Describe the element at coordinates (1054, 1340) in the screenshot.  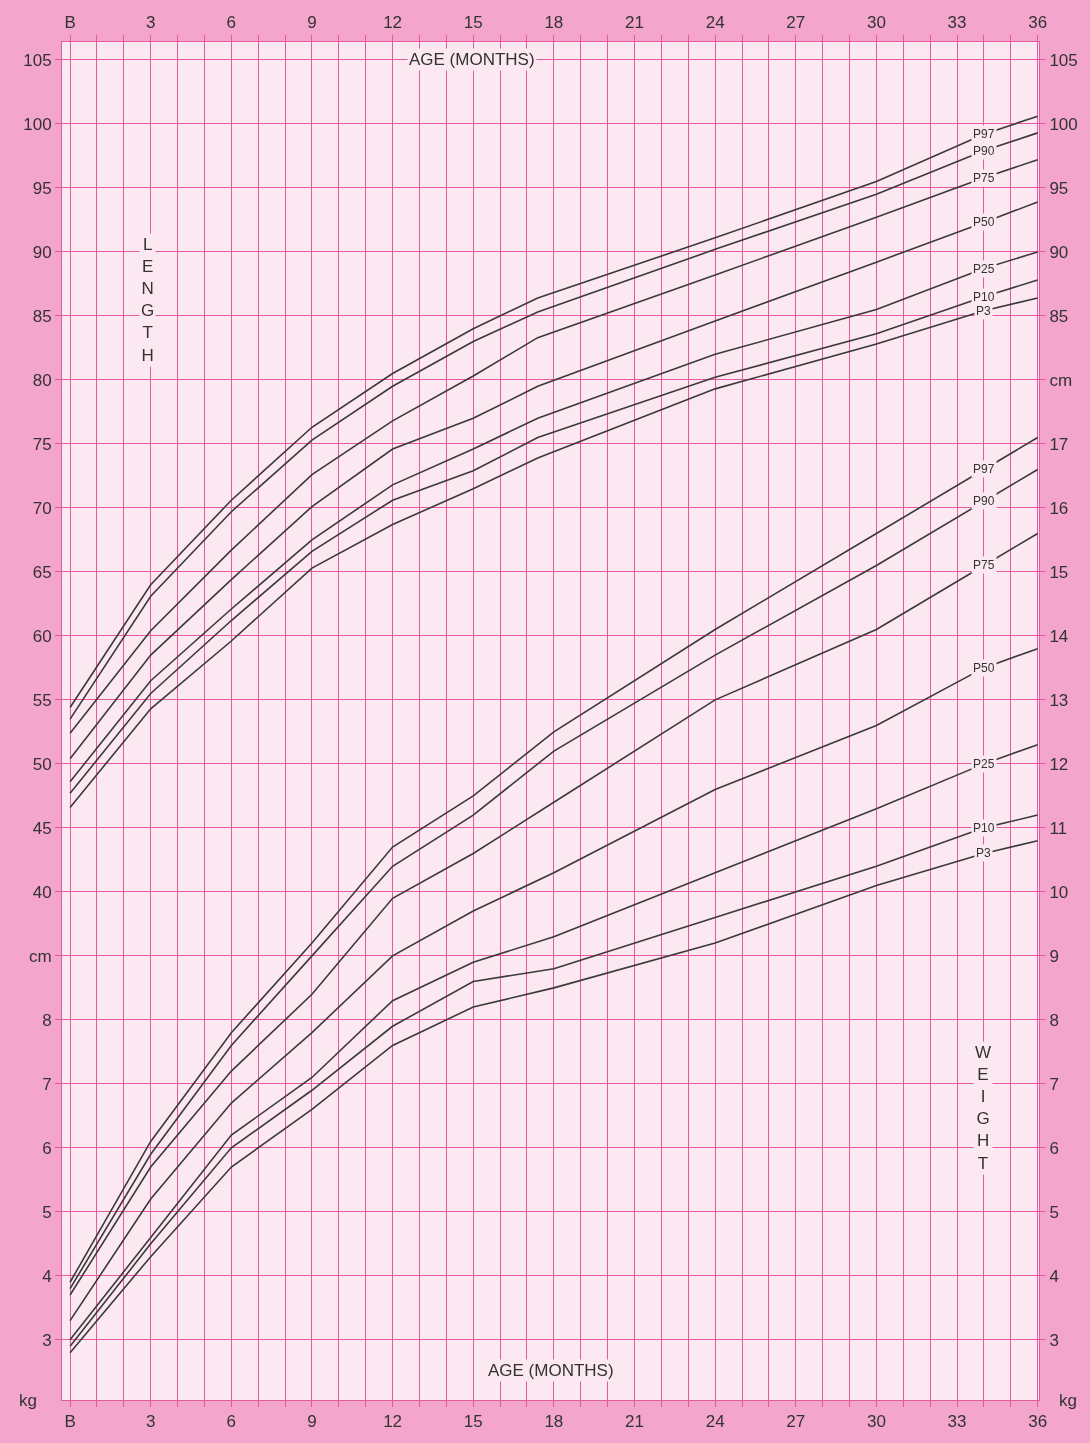
I see `y2-tick-label: 3` at that location.